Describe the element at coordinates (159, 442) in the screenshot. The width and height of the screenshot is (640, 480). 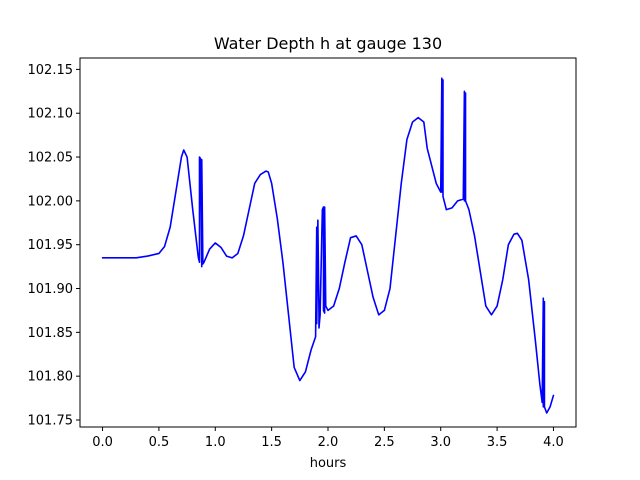
I see `x-tick-label: 0.5` at that location.